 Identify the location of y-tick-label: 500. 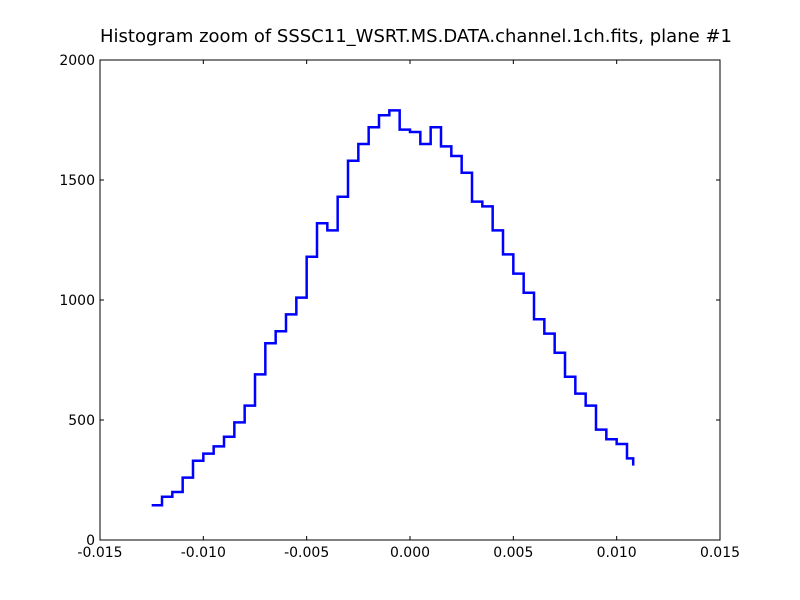
(81, 421).